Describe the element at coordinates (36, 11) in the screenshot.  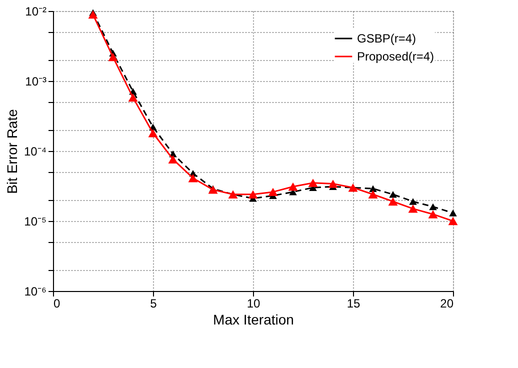
I see `y-tick-label: 10⁻²` at that location.